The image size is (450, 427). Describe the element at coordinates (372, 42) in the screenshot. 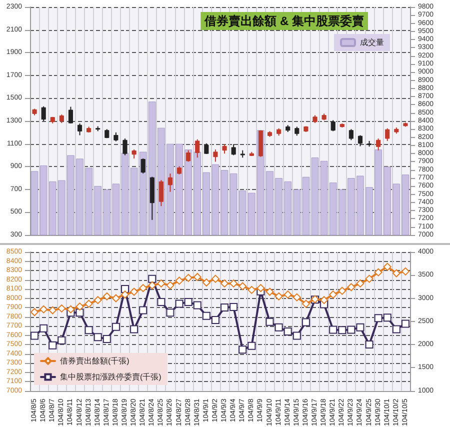

I see `legend-label: 成交量` at that location.